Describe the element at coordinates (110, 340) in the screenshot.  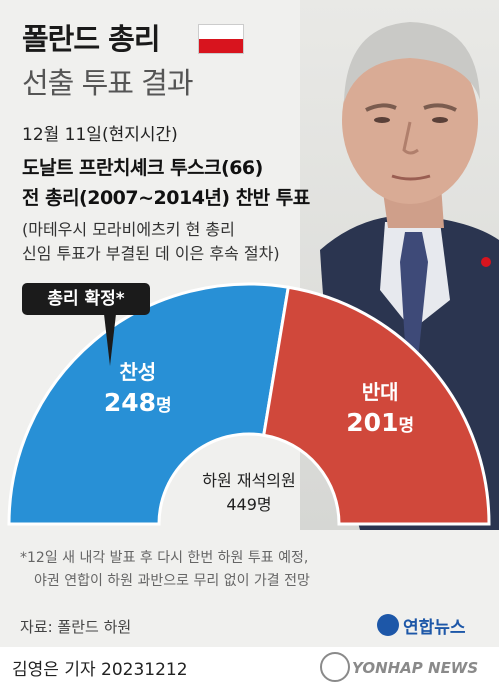
I see `badge-pointer` at that location.